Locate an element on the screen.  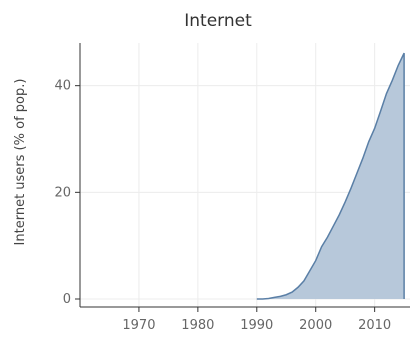
y-tick-label-20: 20 is located at coordinates (62, 192).